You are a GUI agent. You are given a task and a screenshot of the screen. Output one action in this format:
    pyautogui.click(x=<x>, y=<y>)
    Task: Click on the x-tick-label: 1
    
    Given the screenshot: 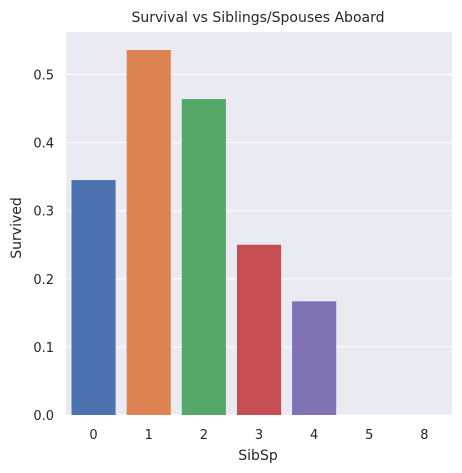 What is the action you would take?
    pyautogui.click(x=149, y=435)
    